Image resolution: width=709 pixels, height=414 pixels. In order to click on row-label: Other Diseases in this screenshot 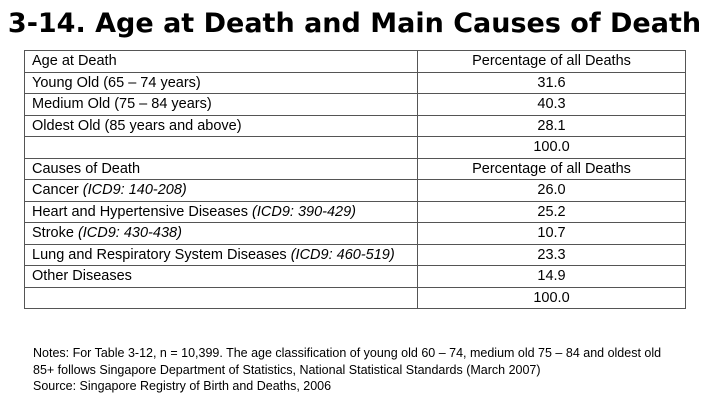, I will do `click(82, 276)`.